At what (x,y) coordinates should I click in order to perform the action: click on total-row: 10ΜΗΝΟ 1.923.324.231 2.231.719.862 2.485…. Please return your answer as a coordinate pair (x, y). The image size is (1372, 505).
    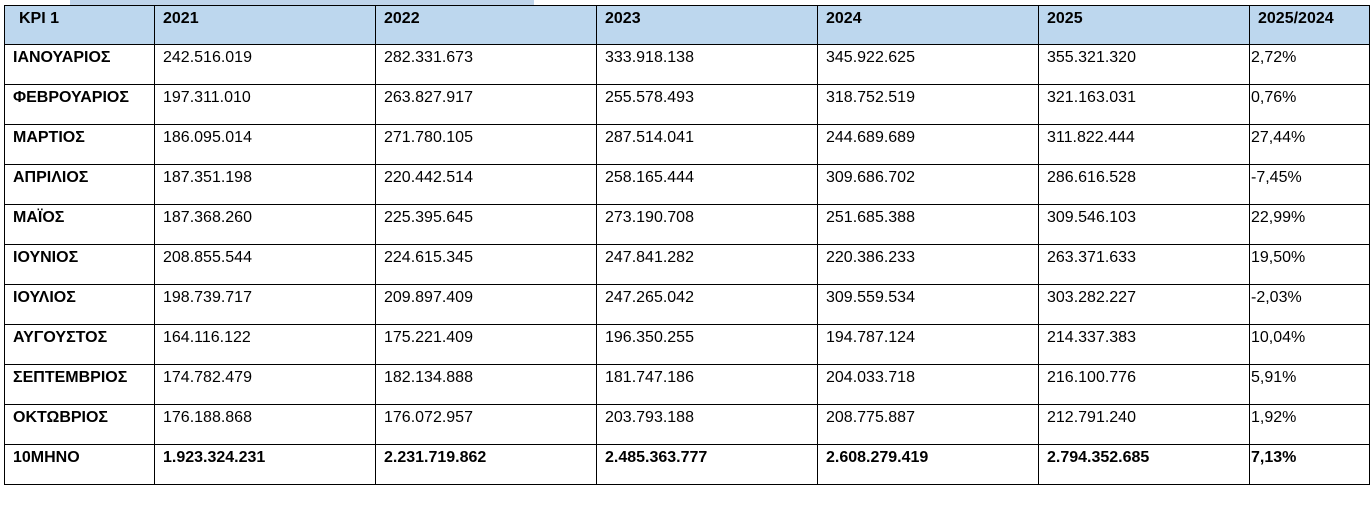
    Looking at the image, I should click on (687, 464).